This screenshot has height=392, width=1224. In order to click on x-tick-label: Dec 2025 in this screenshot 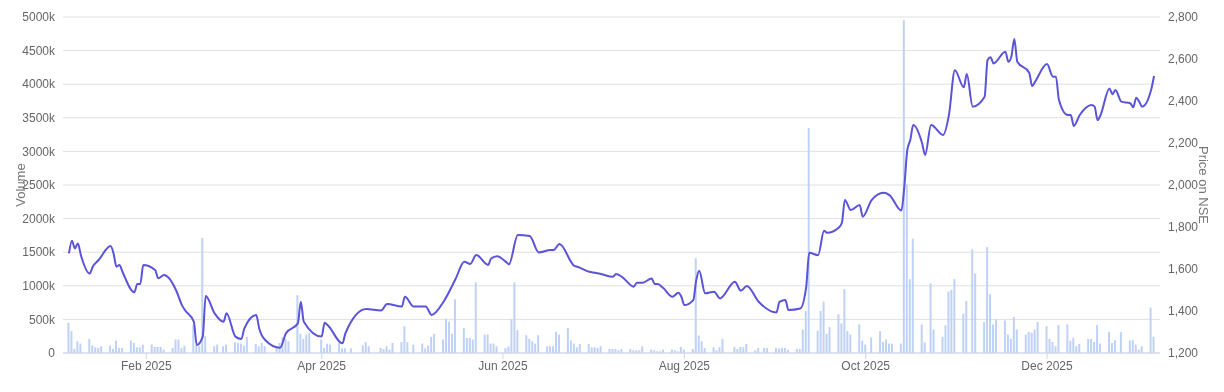, I will do `click(1047, 365)`.